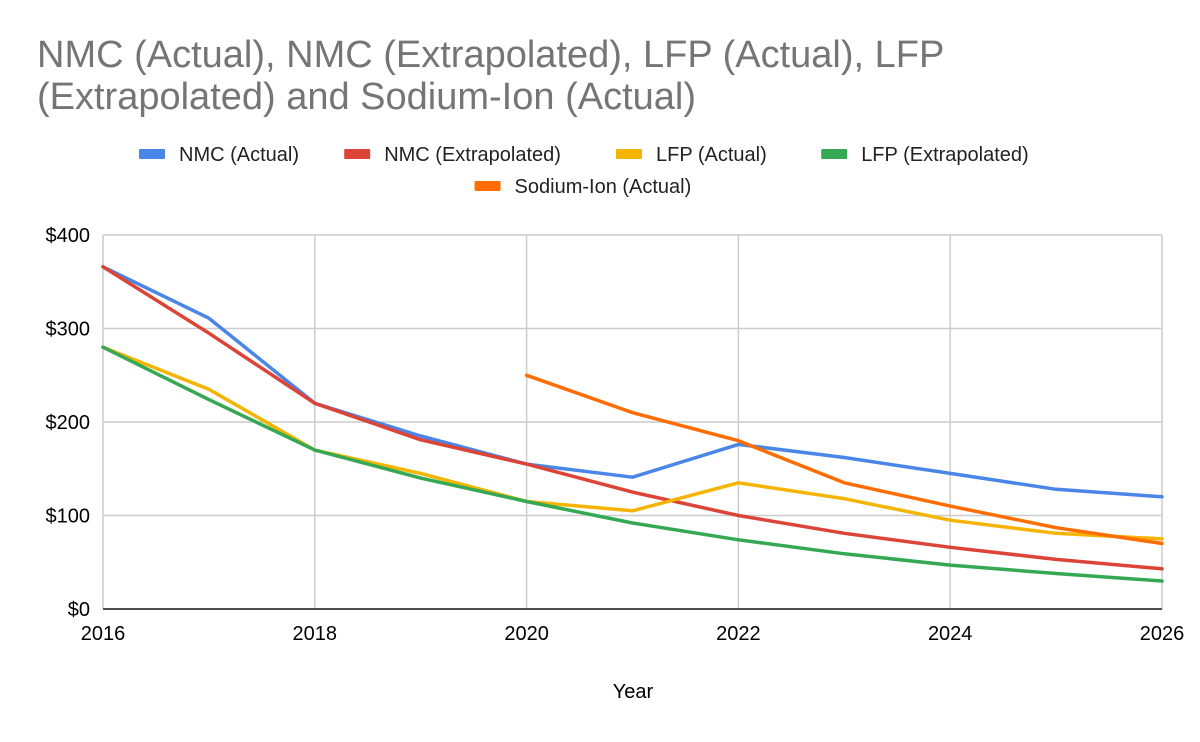 The height and width of the screenshot is (742, 1200). Describe the element at coordinates (526, 634) in the screenshot. I see `x-tick-label: 2020` at that location.